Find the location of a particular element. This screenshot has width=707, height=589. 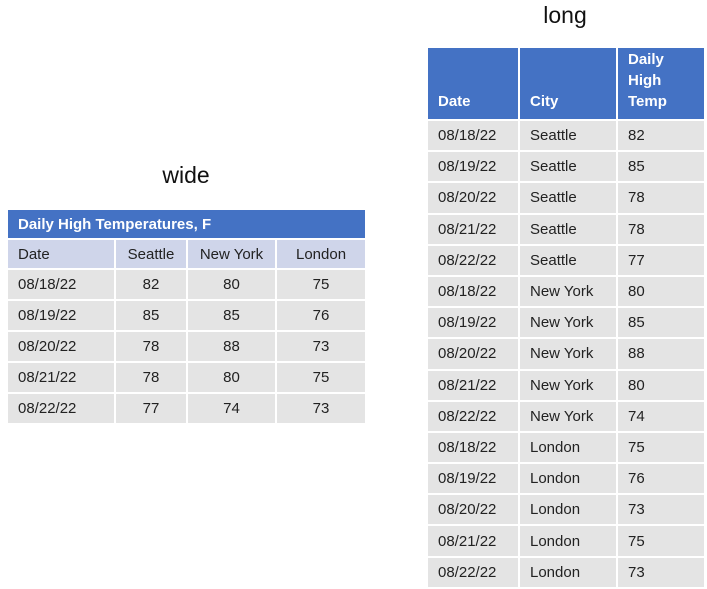

long-header-cell: Daily High Temp is located at coordinates (661, 83).